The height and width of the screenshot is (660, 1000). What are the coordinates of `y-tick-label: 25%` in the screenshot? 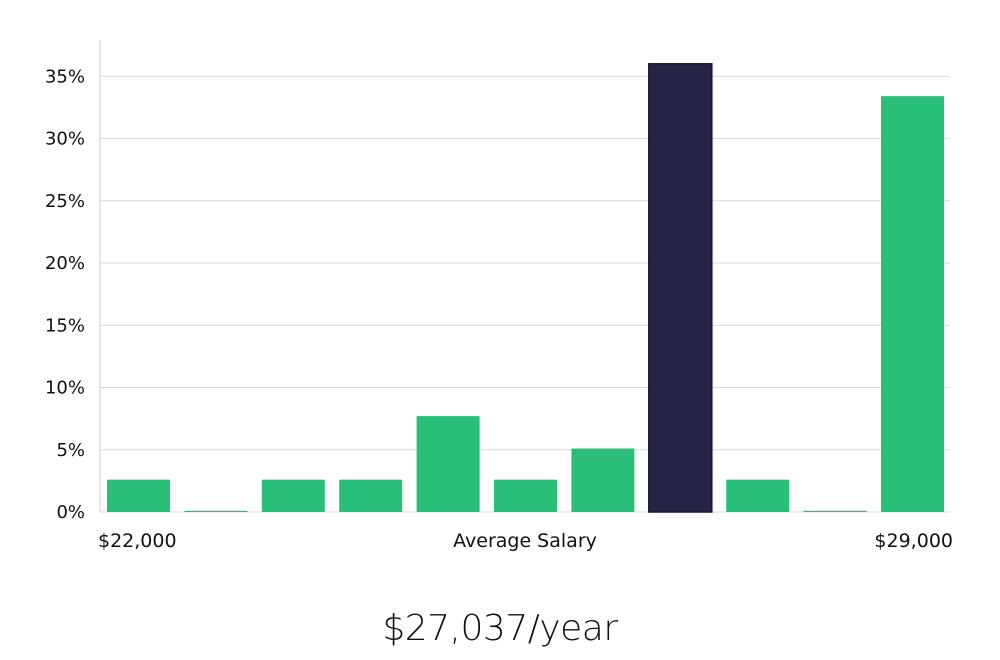 It's located at (65, 201).